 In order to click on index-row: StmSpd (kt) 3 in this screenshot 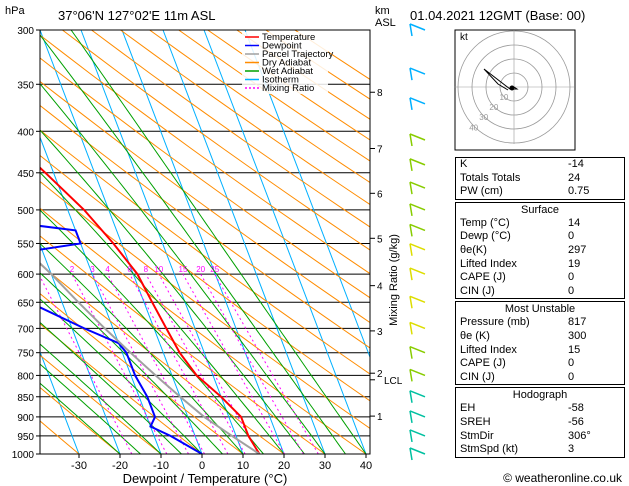, I will do `click(540, 450)`.